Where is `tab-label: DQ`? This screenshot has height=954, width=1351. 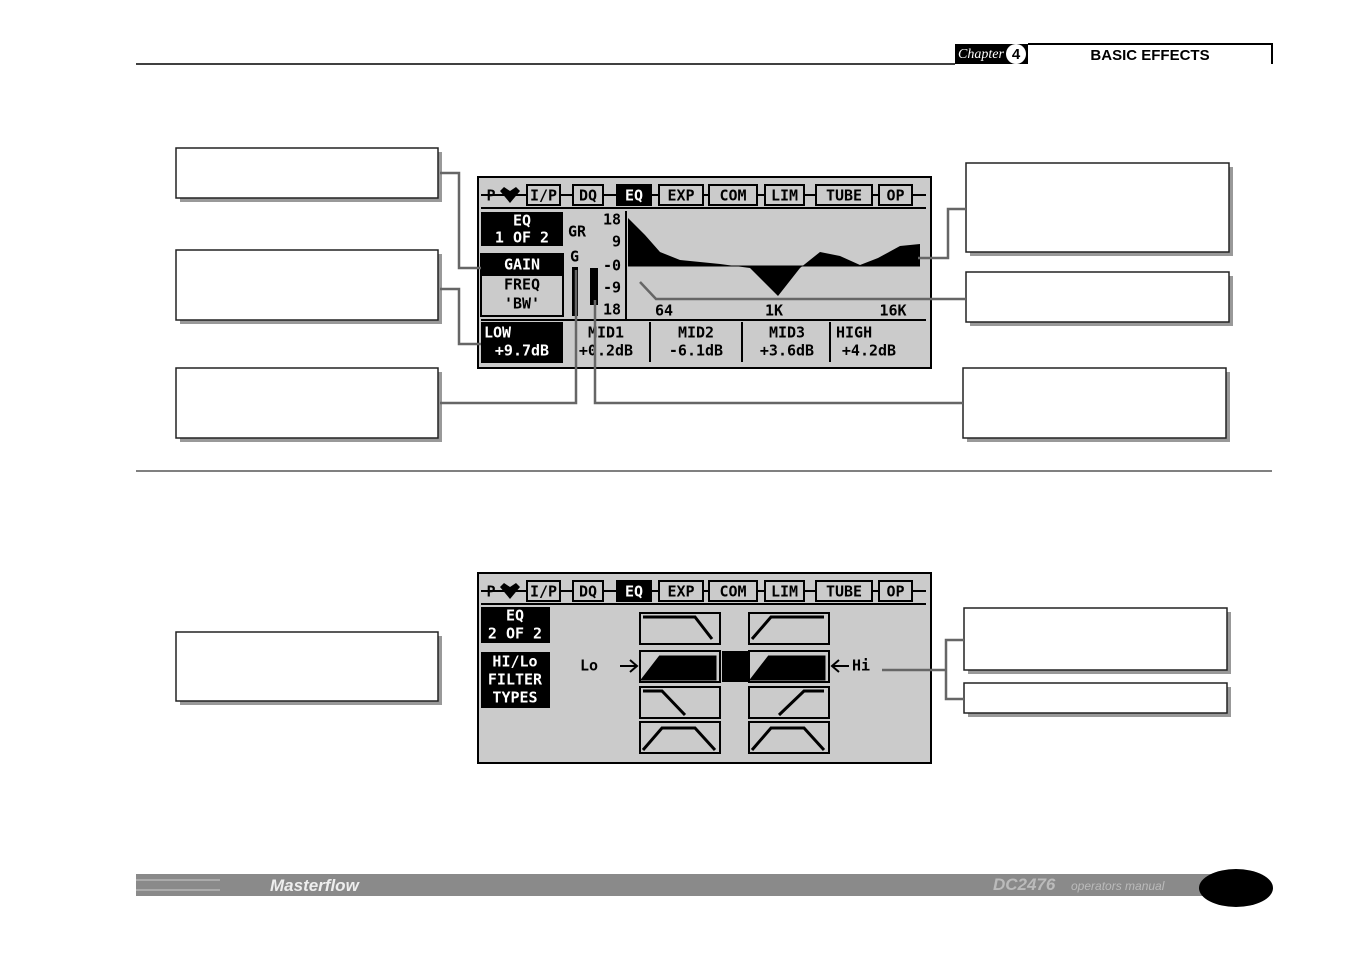 tab-label: DQ is located at coordinates (588, 196).